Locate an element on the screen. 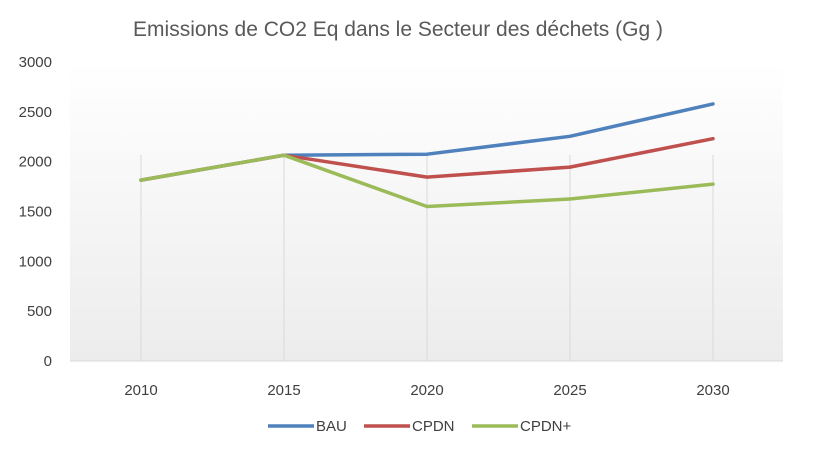 The height and width of the screenshot is (452, 818). y-tick-label: 2500 is located at coordinates (35, 112).